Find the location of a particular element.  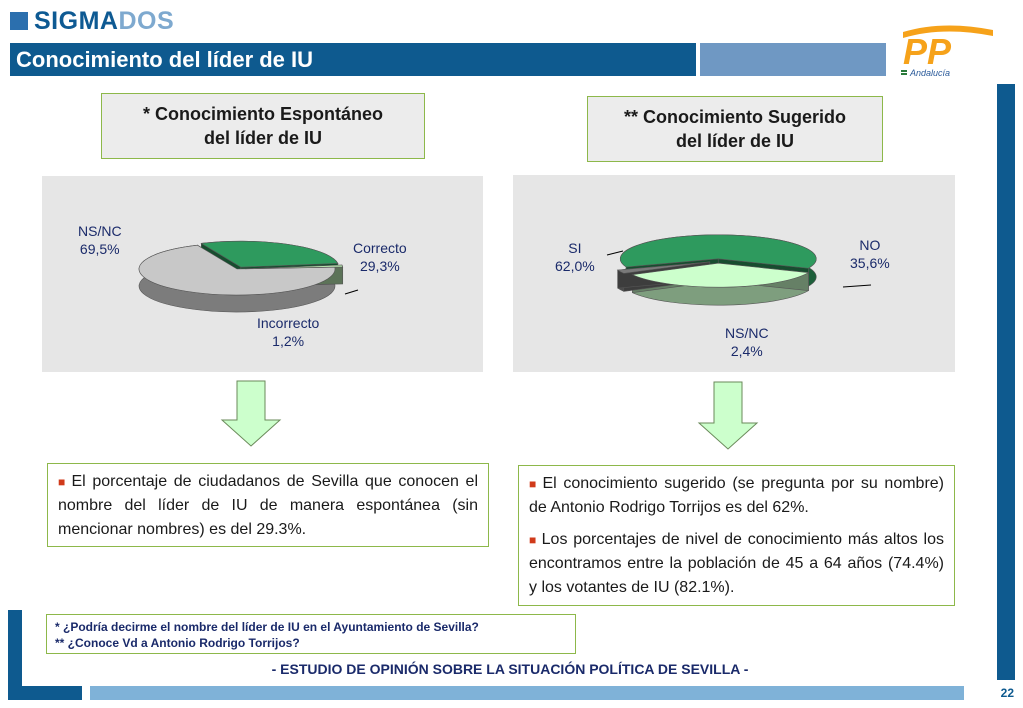

left-pie-slices is located at coordinates (241, 276).